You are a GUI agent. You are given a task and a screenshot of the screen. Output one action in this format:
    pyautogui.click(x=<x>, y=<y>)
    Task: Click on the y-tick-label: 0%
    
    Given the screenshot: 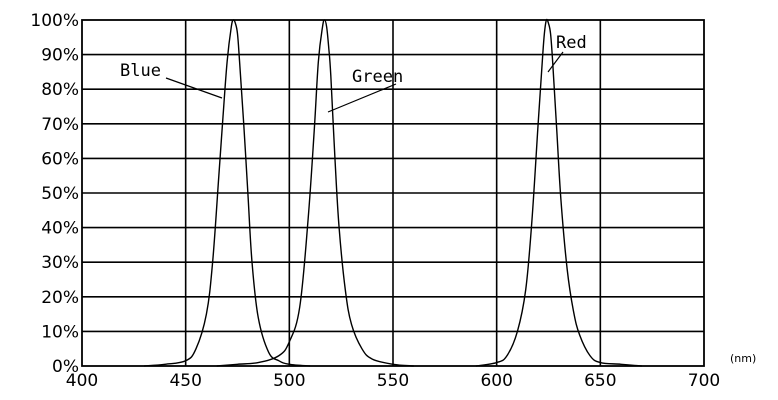 What is the action you would take?
    pyautogui.click(x=65, y=367)
    